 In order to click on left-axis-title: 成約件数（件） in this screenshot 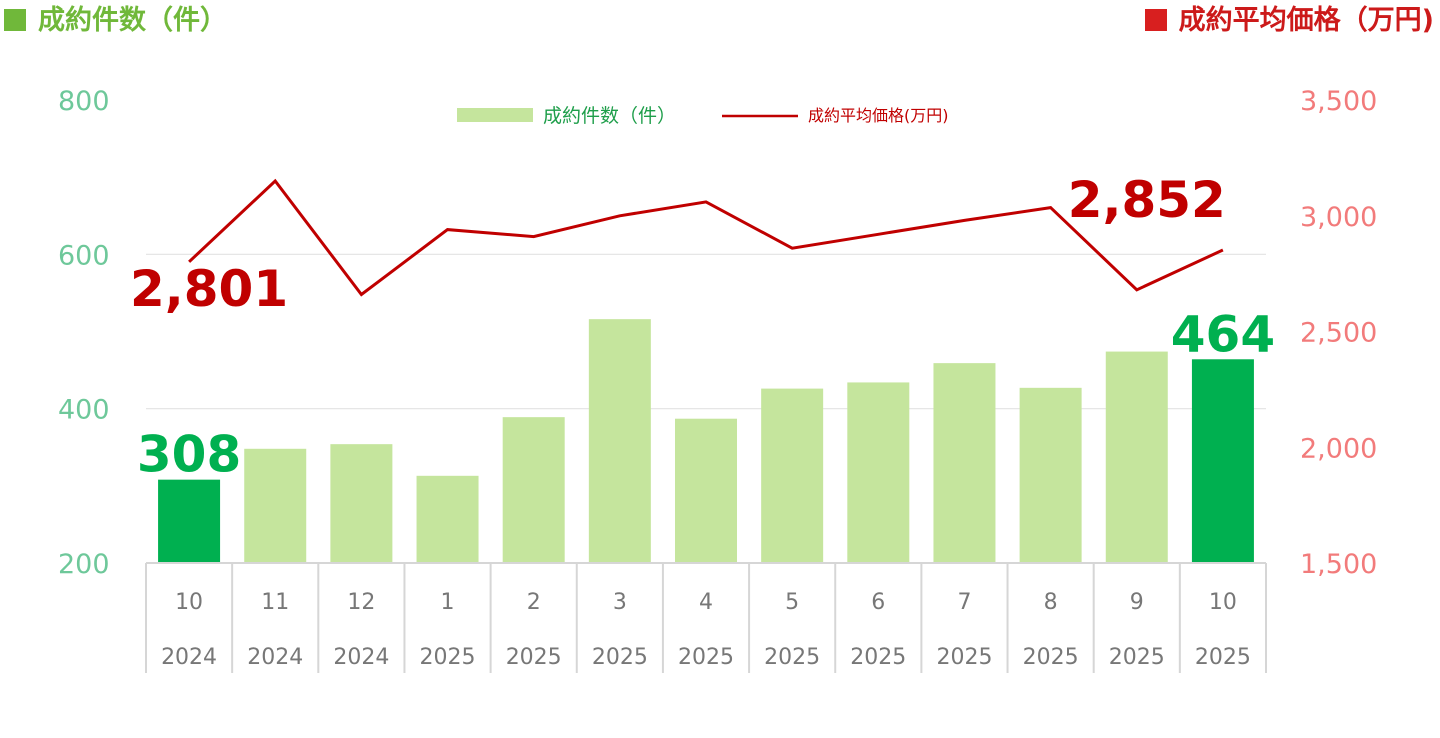, I will do `click(115, 21)`.